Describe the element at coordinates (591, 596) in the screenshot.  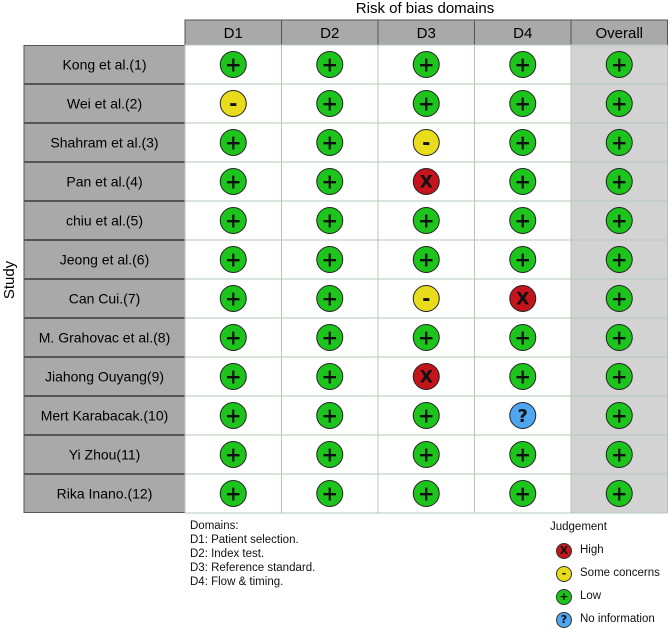
I see `judgement-legend-label: Low` at that location.